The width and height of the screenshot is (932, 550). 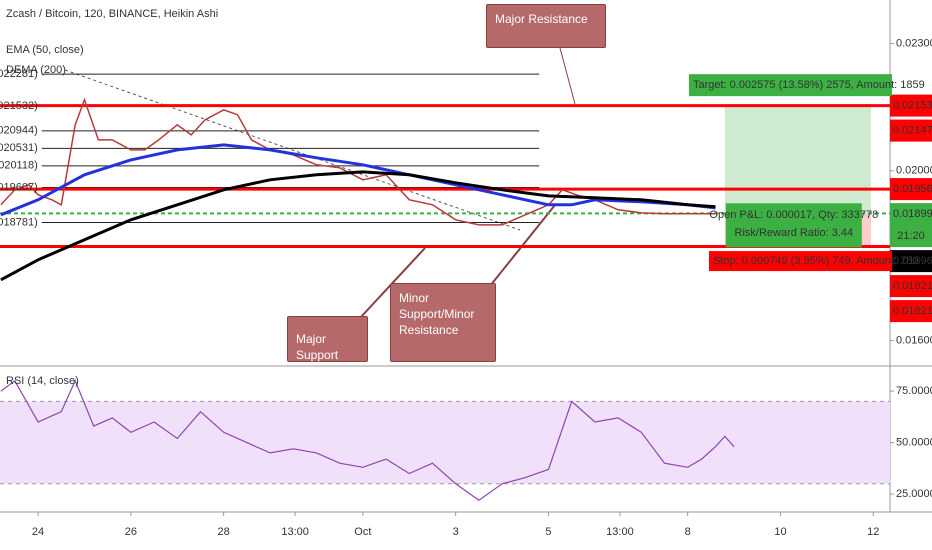 What do you see at coordinates (224, 532) in the screenshot?
I see `x-tick-label: 28` at bounding box center [224, 532].